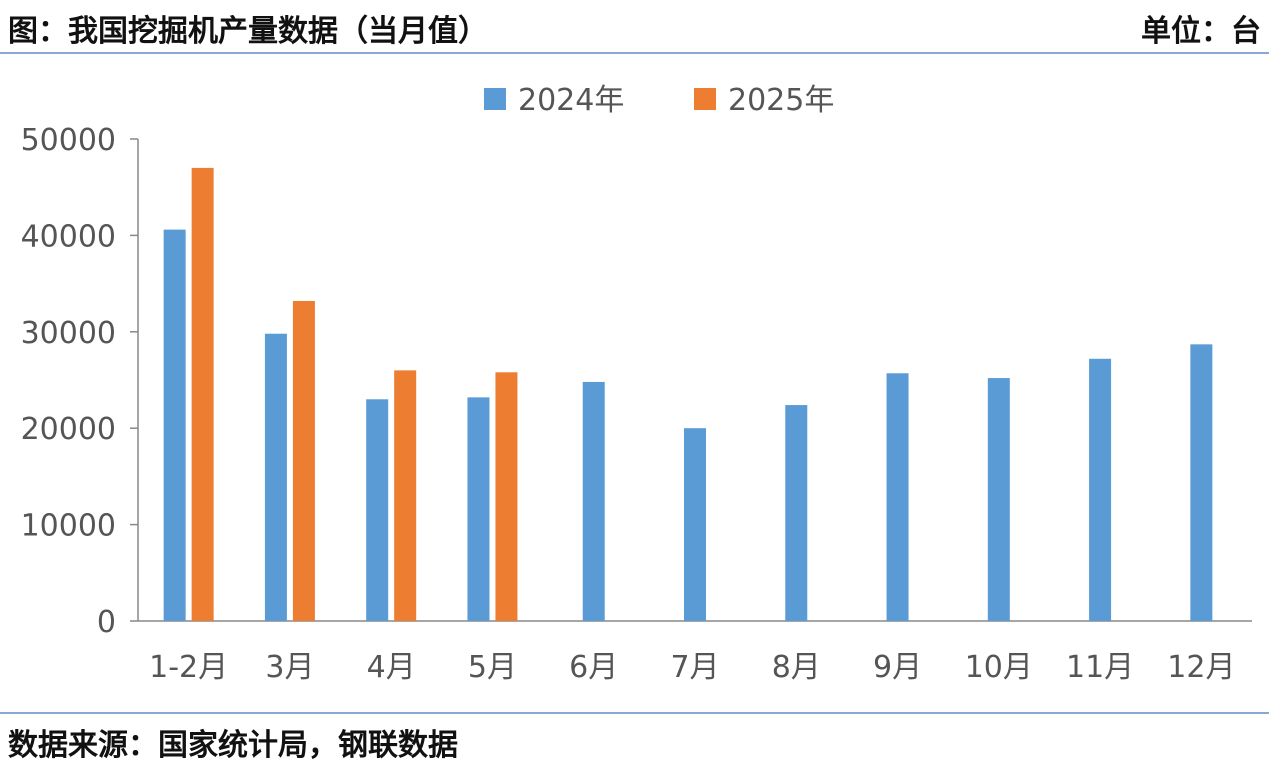 The height and width of the screenshot is (766, 1269). What do you see at coordinates (495, 99) in the screenshot?
I see `legend-swatch-2024` at bounding box center [495, 99].